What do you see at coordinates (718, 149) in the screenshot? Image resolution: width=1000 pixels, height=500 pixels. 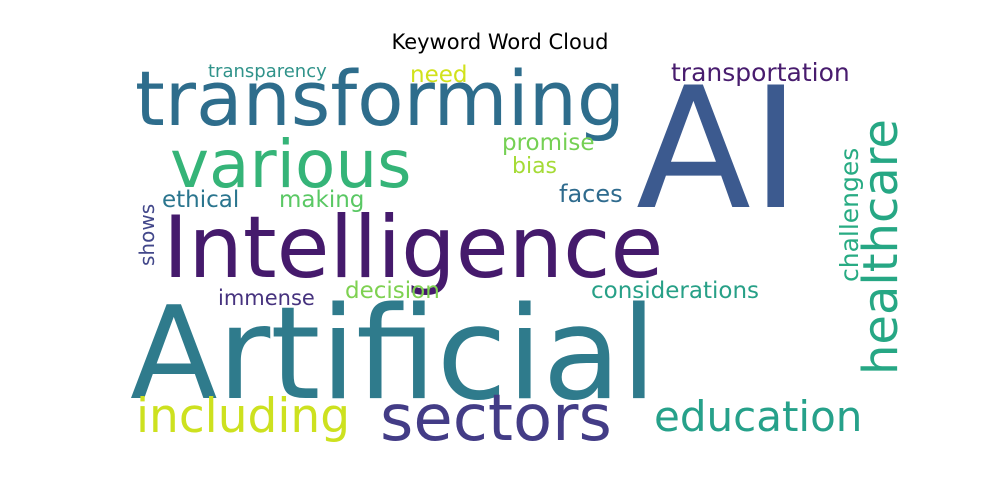 I see `word-ai: AI` at bounding box center [718, 149].